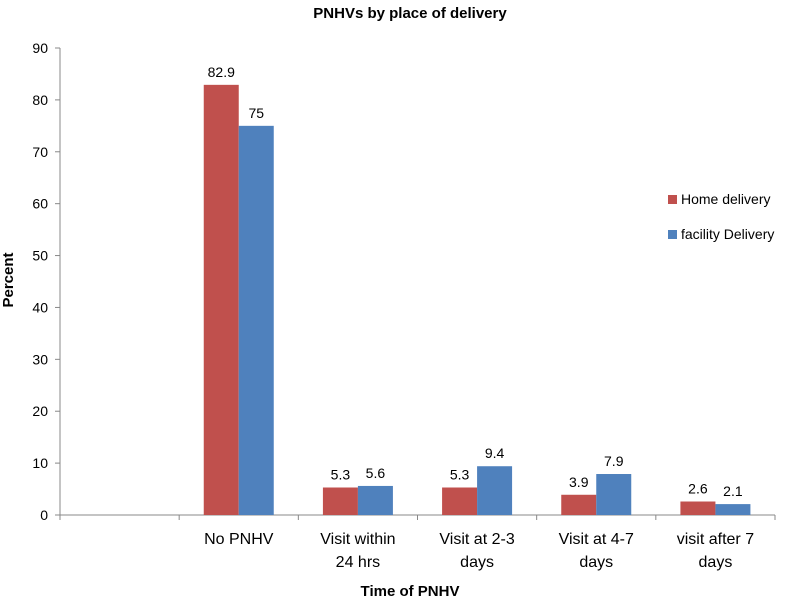  I want to click on data-label: 7.9, so click(614, 461).